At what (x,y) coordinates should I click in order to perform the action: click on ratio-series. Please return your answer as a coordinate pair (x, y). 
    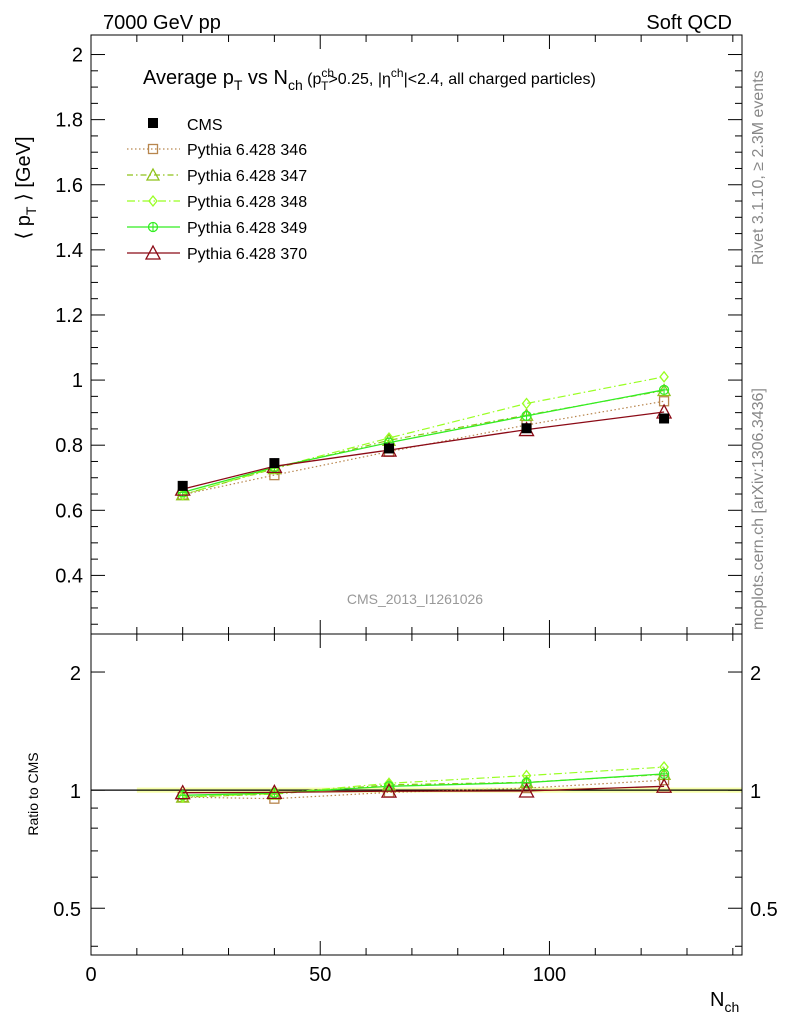
    Looking at the image, I should click on (423, 782).